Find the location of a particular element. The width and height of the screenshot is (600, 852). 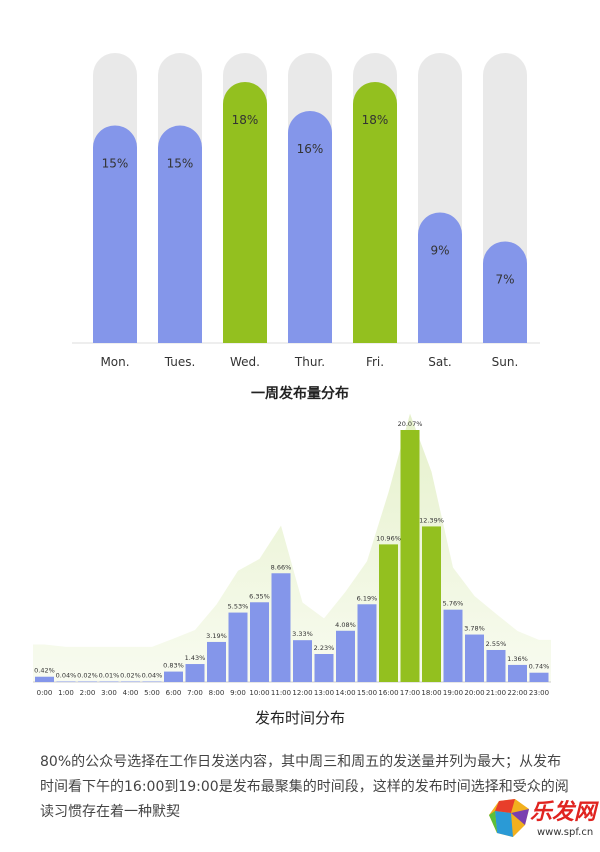

hourly-bar-group: 3.78% 20:00 is located at coordinates (474, 661).